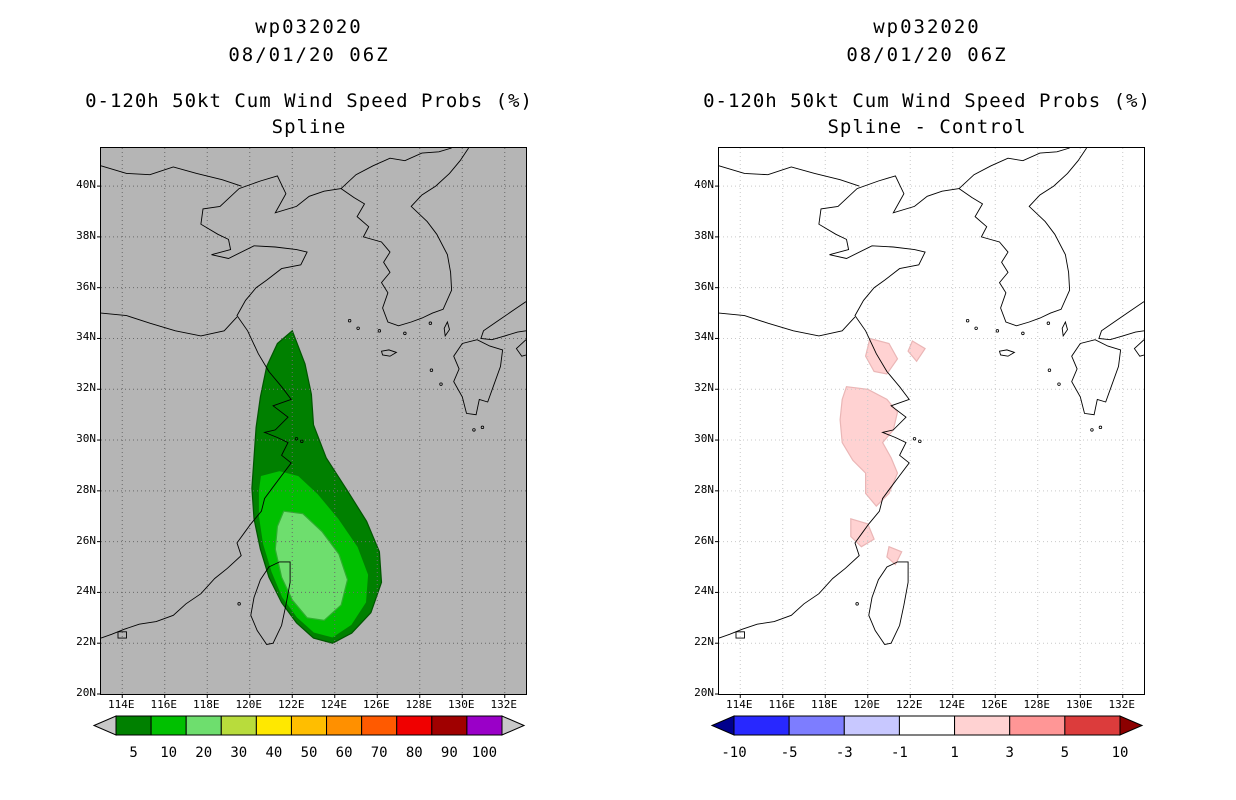 This screenshot has height=800, width=1236. I want to click on colorbar-label: 30, so click(238, 753).